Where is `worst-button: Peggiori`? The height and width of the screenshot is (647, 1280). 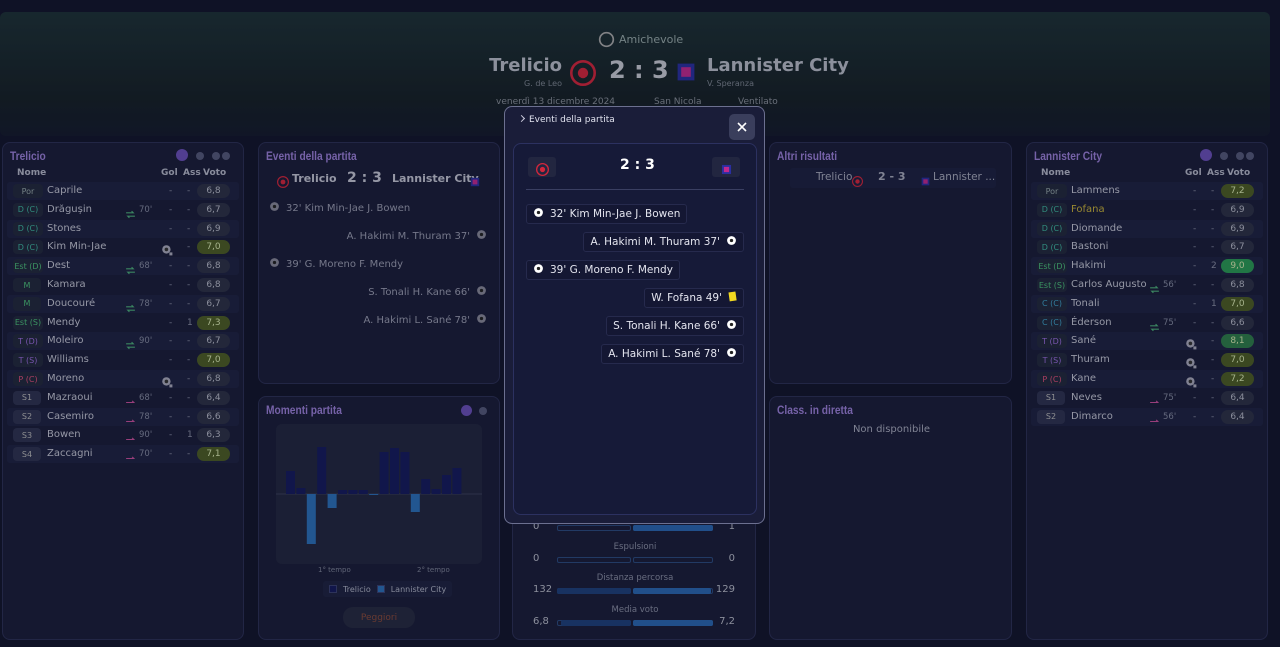
worst-button: Peggiori is located at coordinates (379, 617).